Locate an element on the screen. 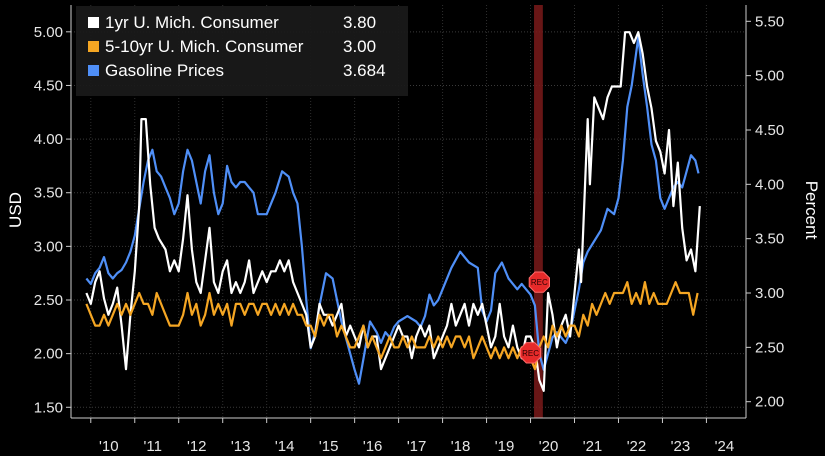 This screenshot has height=456, width=825. legend-label-1yr: 1yr U. Mich. Consumer is located at coordinates (192, 22).